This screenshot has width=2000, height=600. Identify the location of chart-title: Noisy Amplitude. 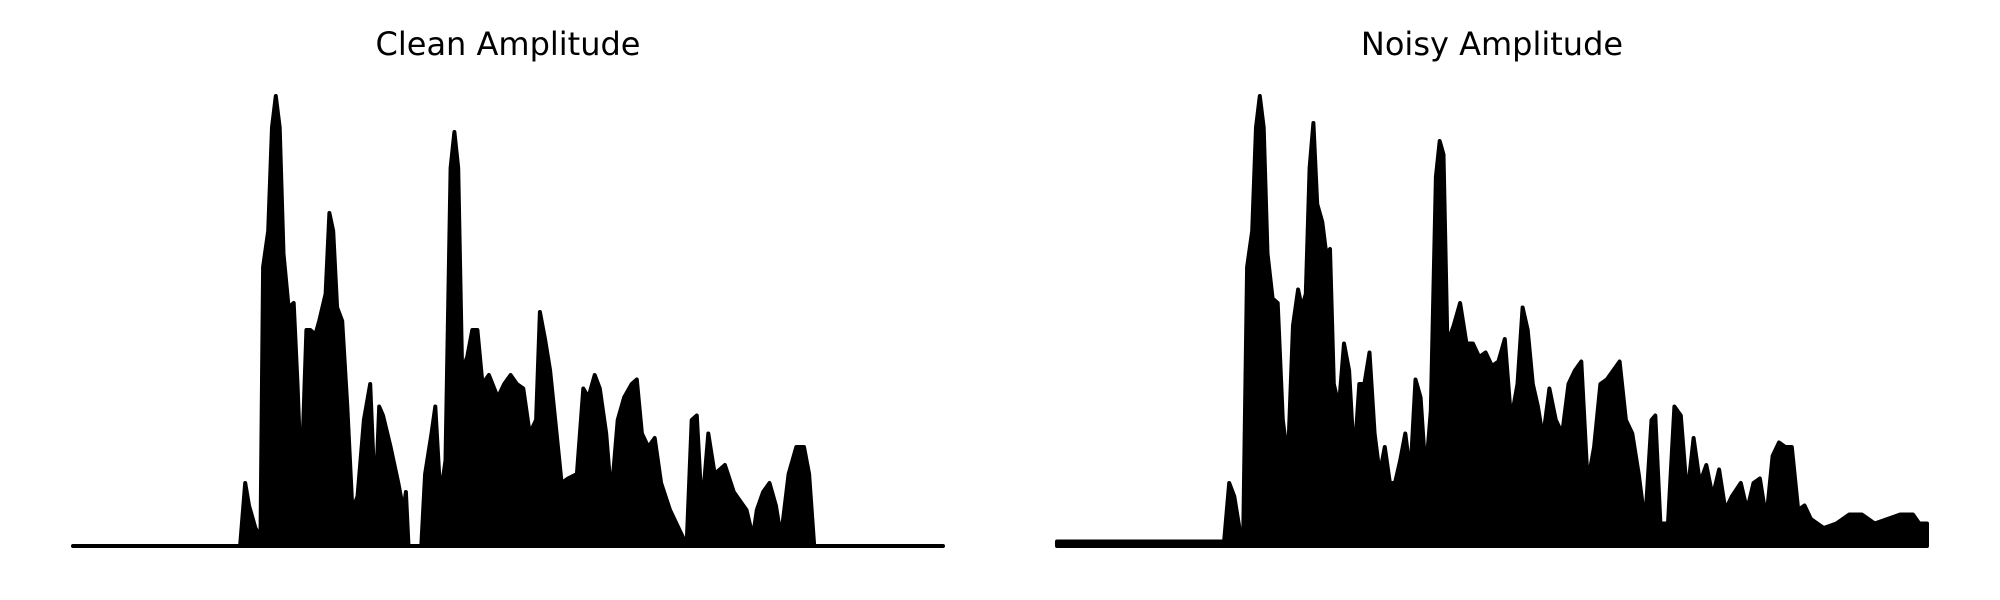
(1492, 44).